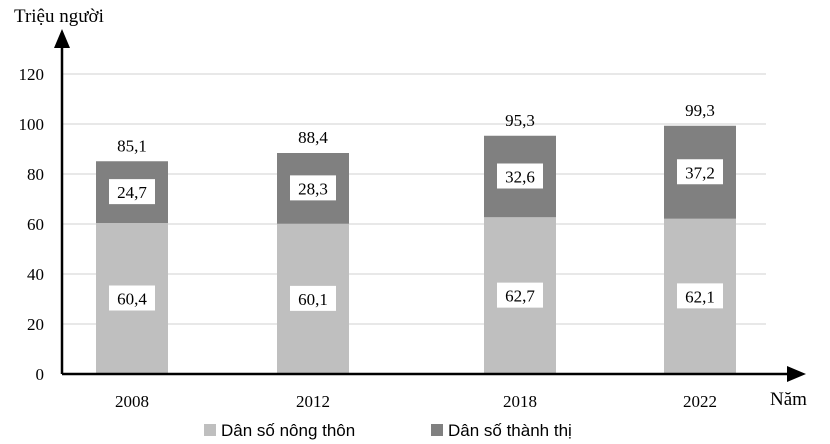 The width and height of the screenshot is (830, 444). I want to click on urban-value-label: 24,7, so click(132, 192).